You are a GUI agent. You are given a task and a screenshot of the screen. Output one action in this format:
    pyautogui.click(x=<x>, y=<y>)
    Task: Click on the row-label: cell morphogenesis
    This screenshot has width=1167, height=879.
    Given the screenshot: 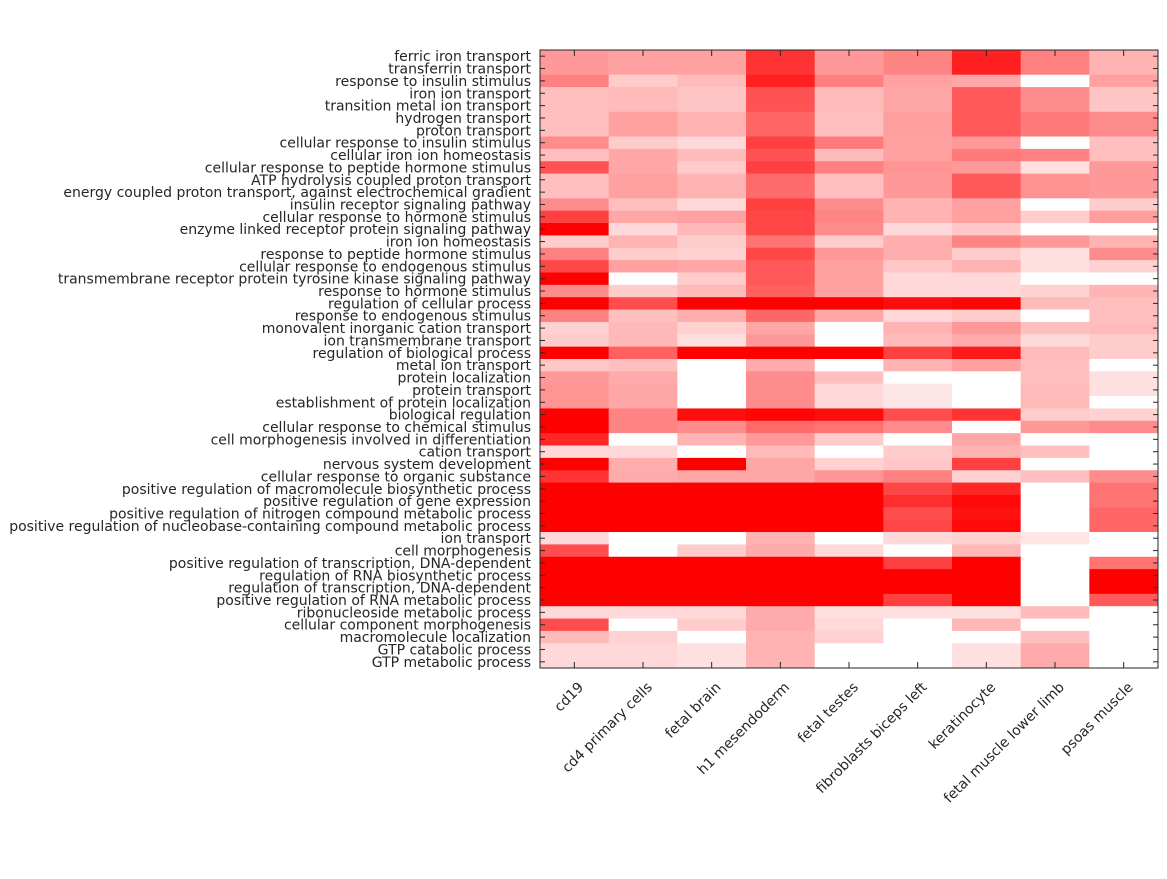 What is the action you would take?
    pyautogui.click(x=463, y=552)
    